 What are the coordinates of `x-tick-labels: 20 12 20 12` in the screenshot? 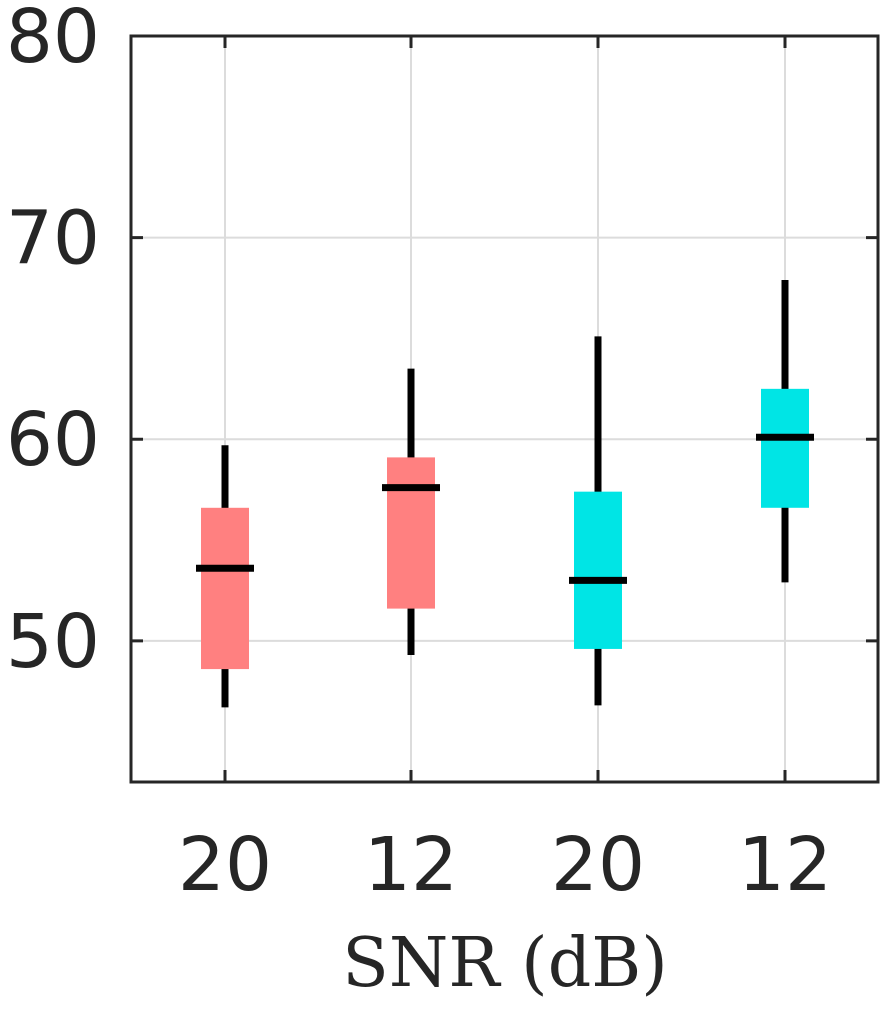 It's located at (505, 865).